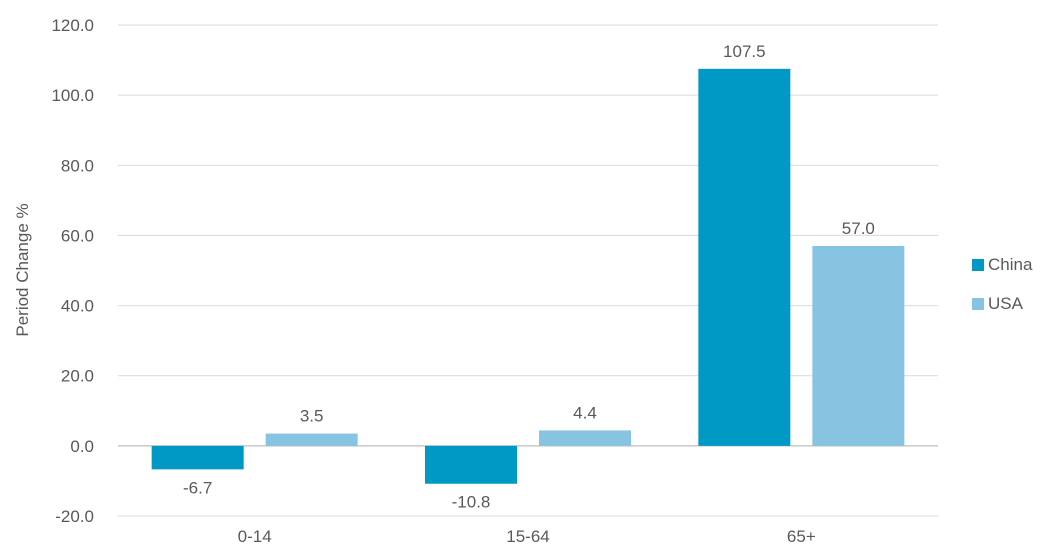 Image resolution: width=1045 pixels, height=550 pixels. What do you see at coordinates (471, 502) in the screenshot?
I see `data-label: -10.8` at bounding box center [471, 502].